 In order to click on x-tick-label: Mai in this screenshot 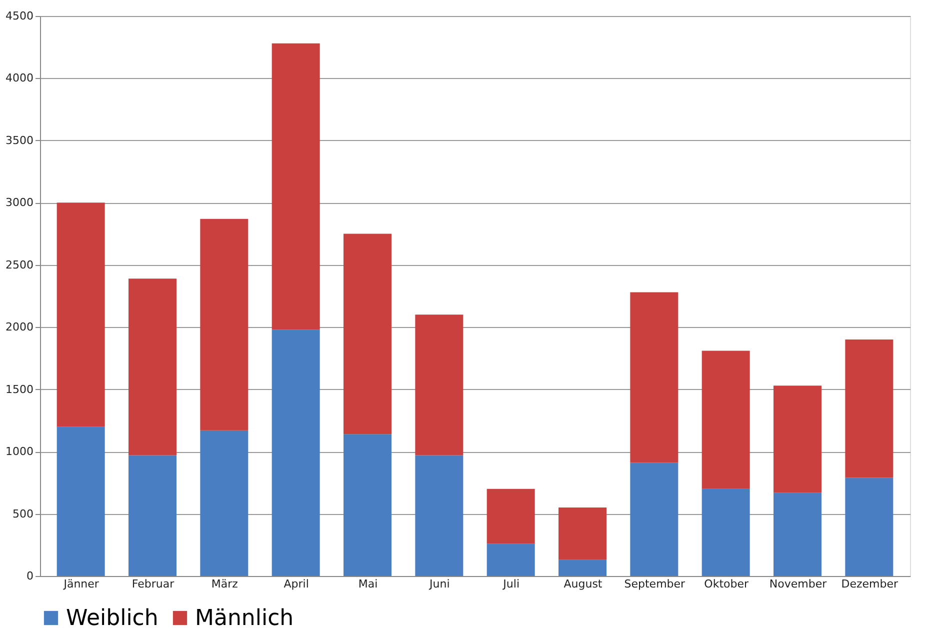, I will do `click(368, 584)`.